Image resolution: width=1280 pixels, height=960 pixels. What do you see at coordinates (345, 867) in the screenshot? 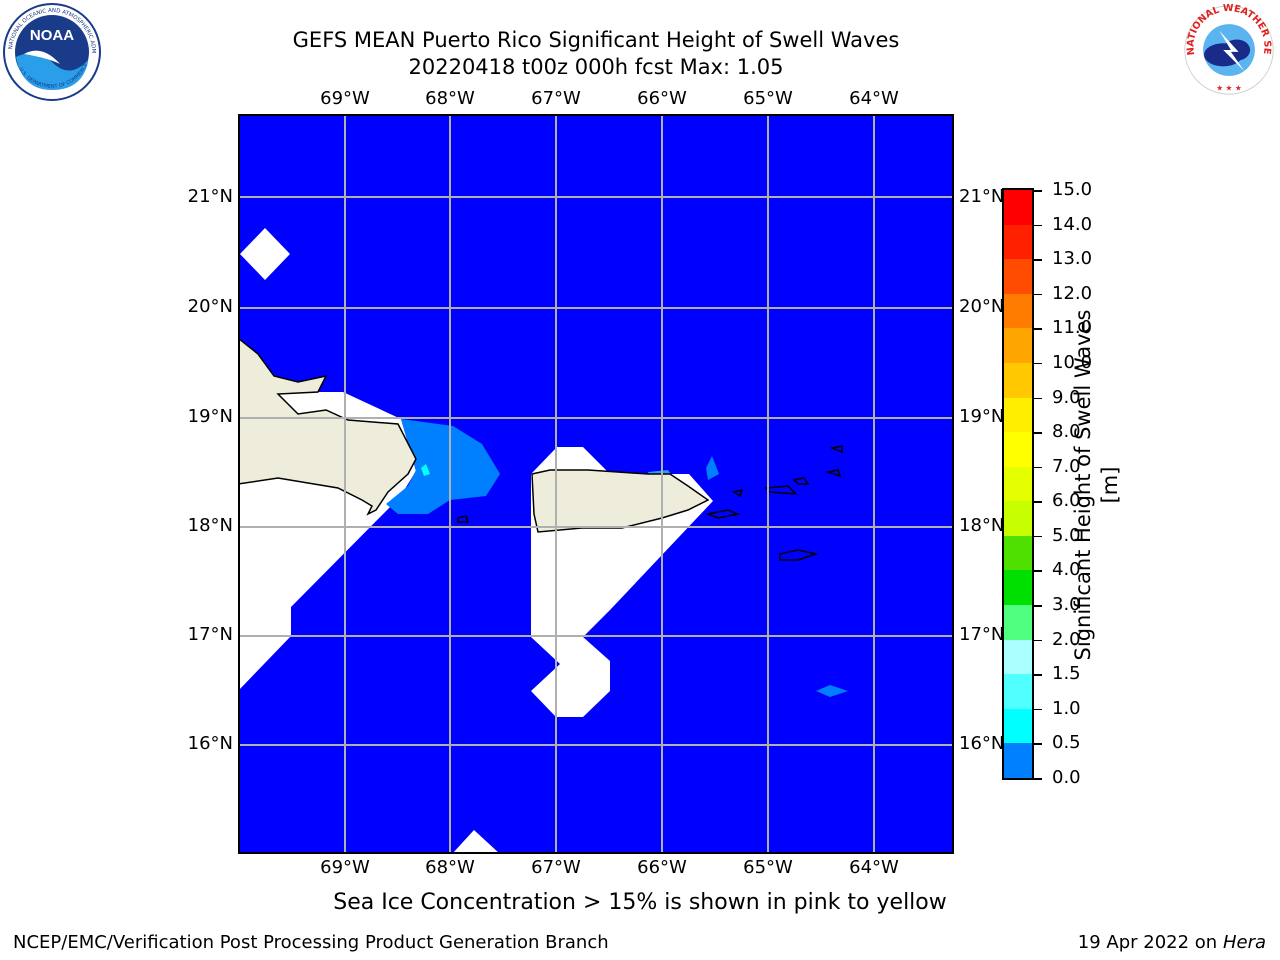
I see `lon-tick-bottom: 69°W` at bounding box center [345, 867].